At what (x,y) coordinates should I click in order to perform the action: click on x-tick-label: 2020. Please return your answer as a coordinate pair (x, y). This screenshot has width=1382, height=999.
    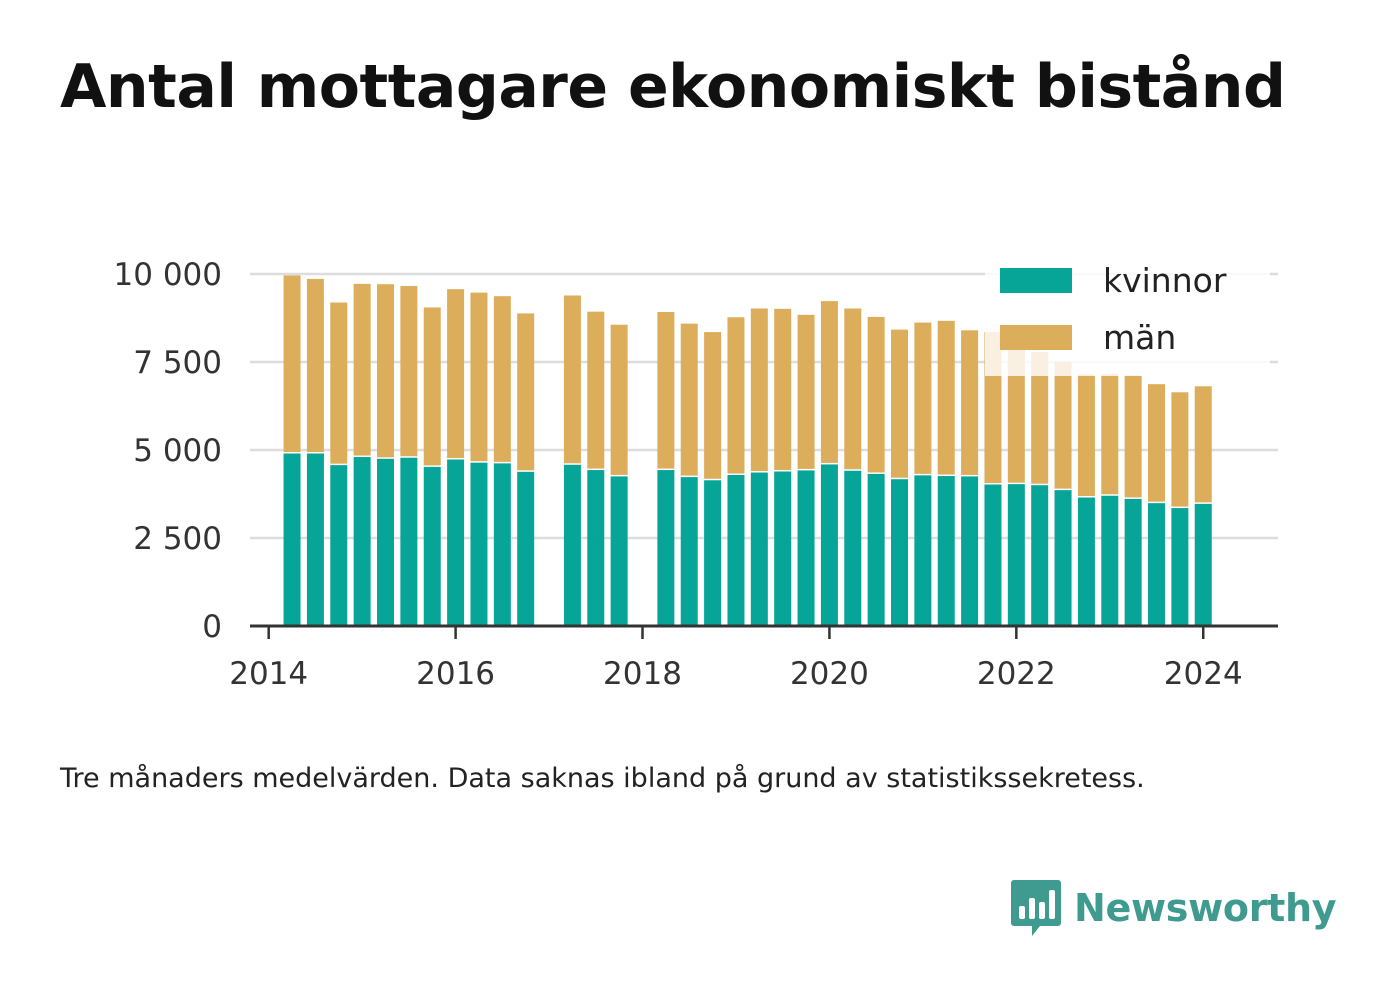
    Looking at the image, I should click on (829, 674).